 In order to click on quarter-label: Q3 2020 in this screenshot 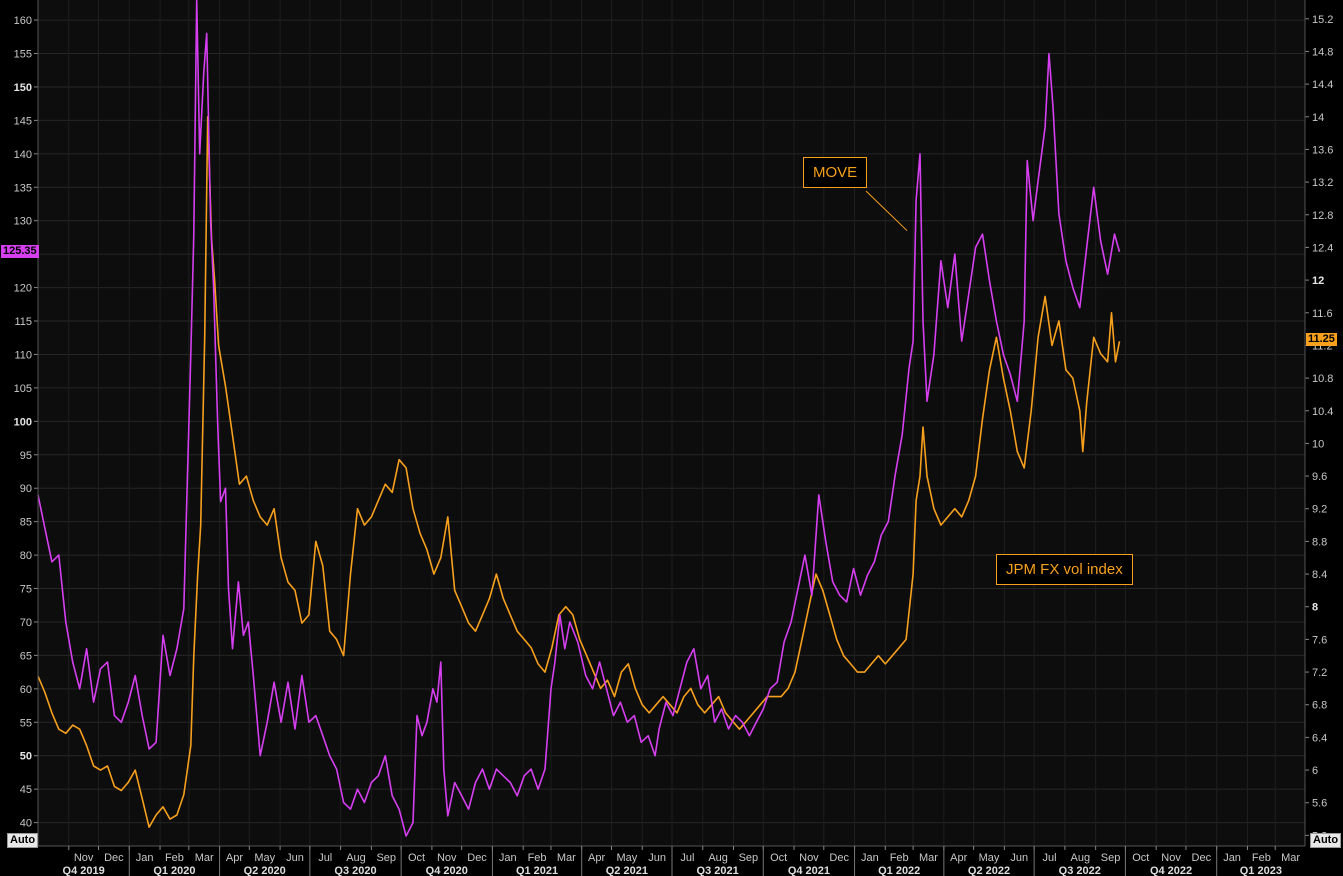, I will do `click(355, 870)`.